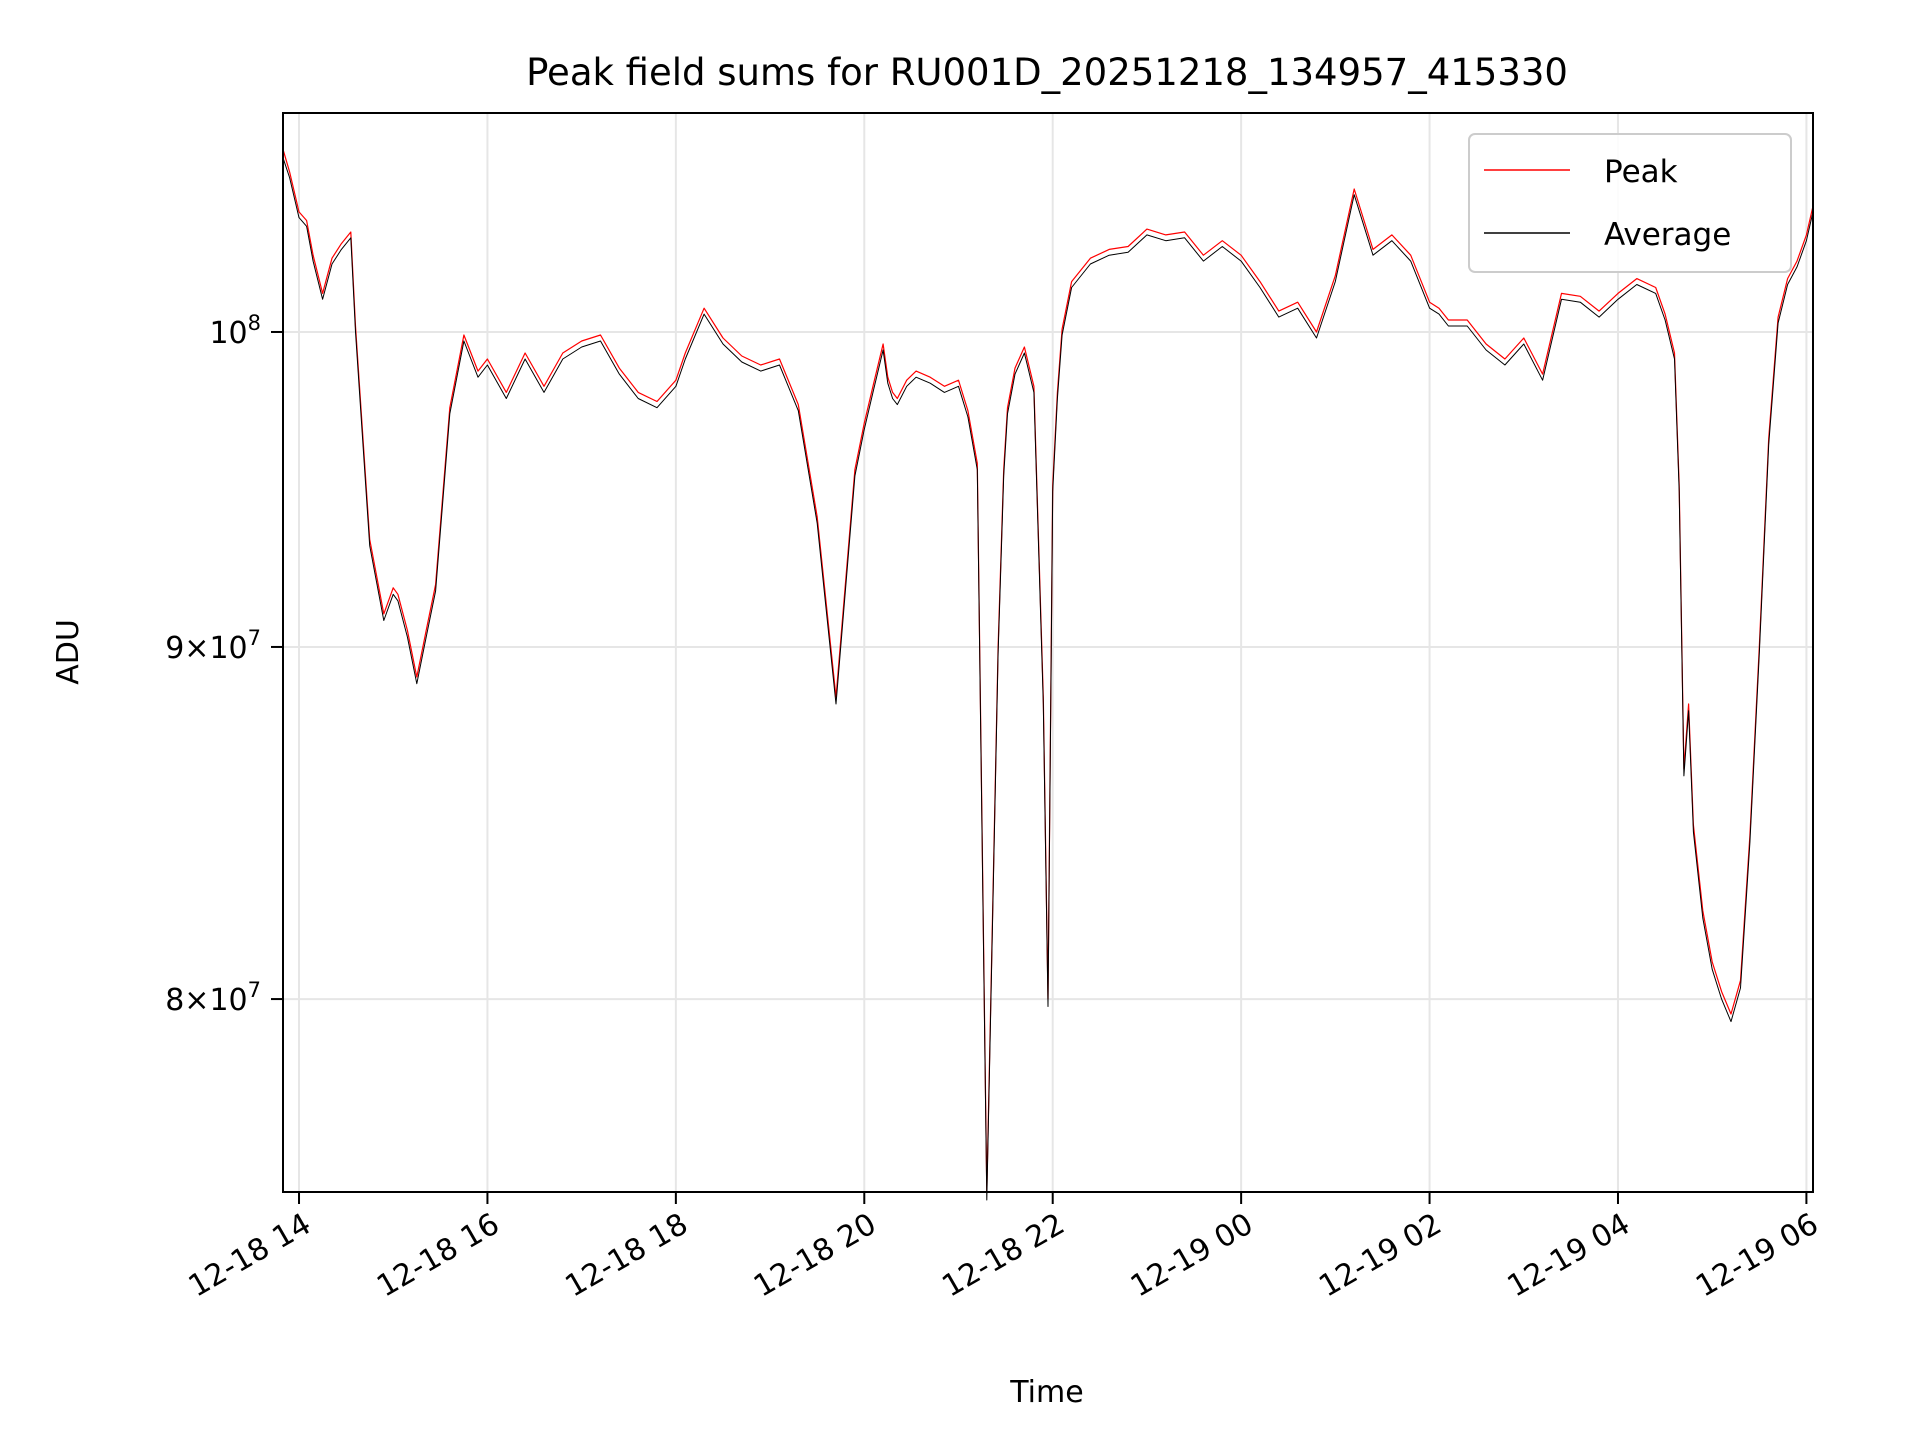  I want to click on legend-label-peak: Peak, so click(1641, 172).